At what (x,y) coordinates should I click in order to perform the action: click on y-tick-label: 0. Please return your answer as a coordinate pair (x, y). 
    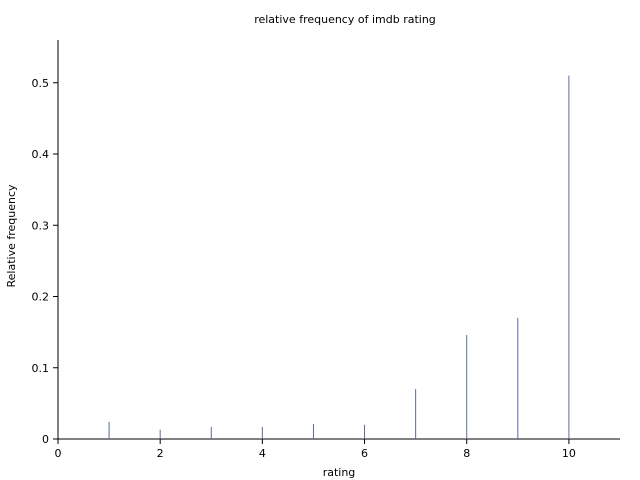
    Looking at the image, I should click on (45, 439).